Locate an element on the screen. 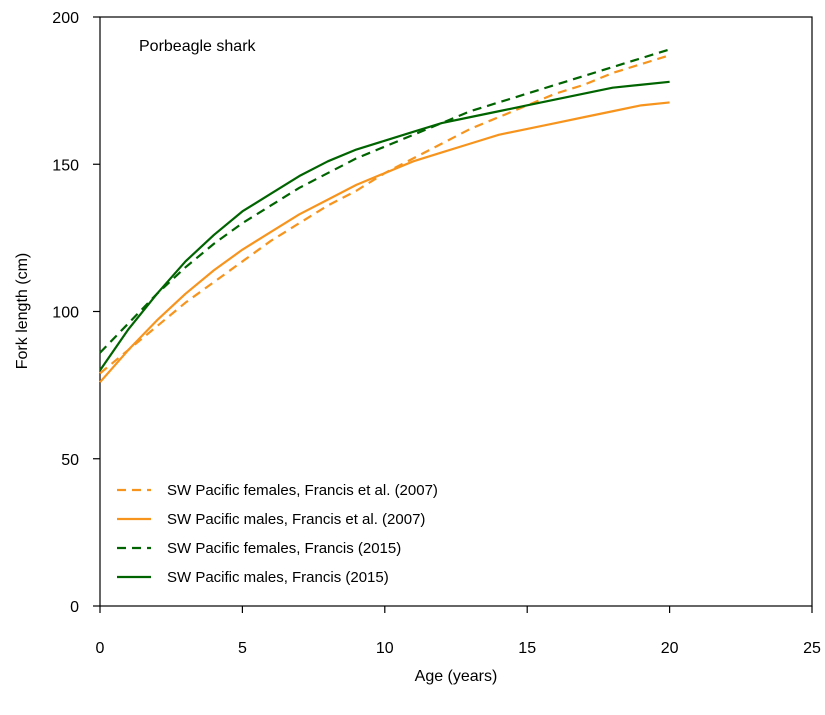 The image size is (825, 715). x-tick-label: 10 is located at coordinates (385, 648).